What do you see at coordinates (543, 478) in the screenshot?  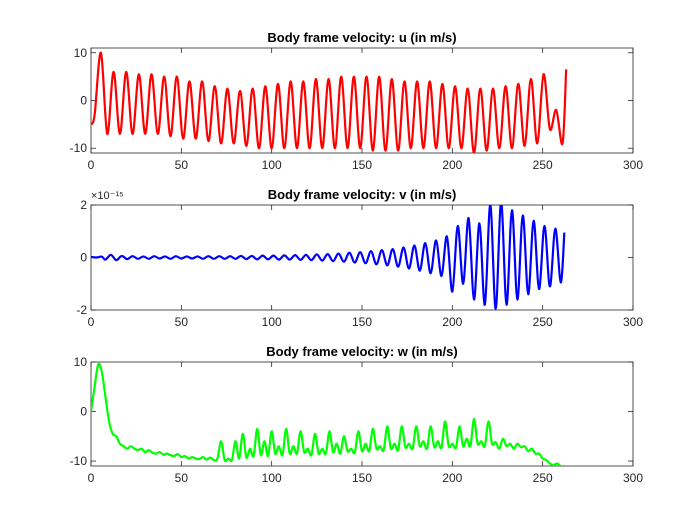 I see `x-tick-label-w: 250` at bounding box center [543, 478].